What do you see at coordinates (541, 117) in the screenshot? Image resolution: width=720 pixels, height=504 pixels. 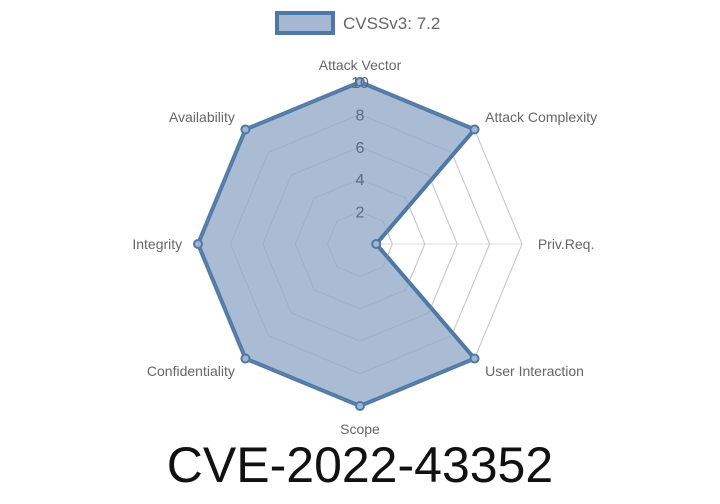 I see `axis-label: Attack Complexity` at bounding box center [541, 117].